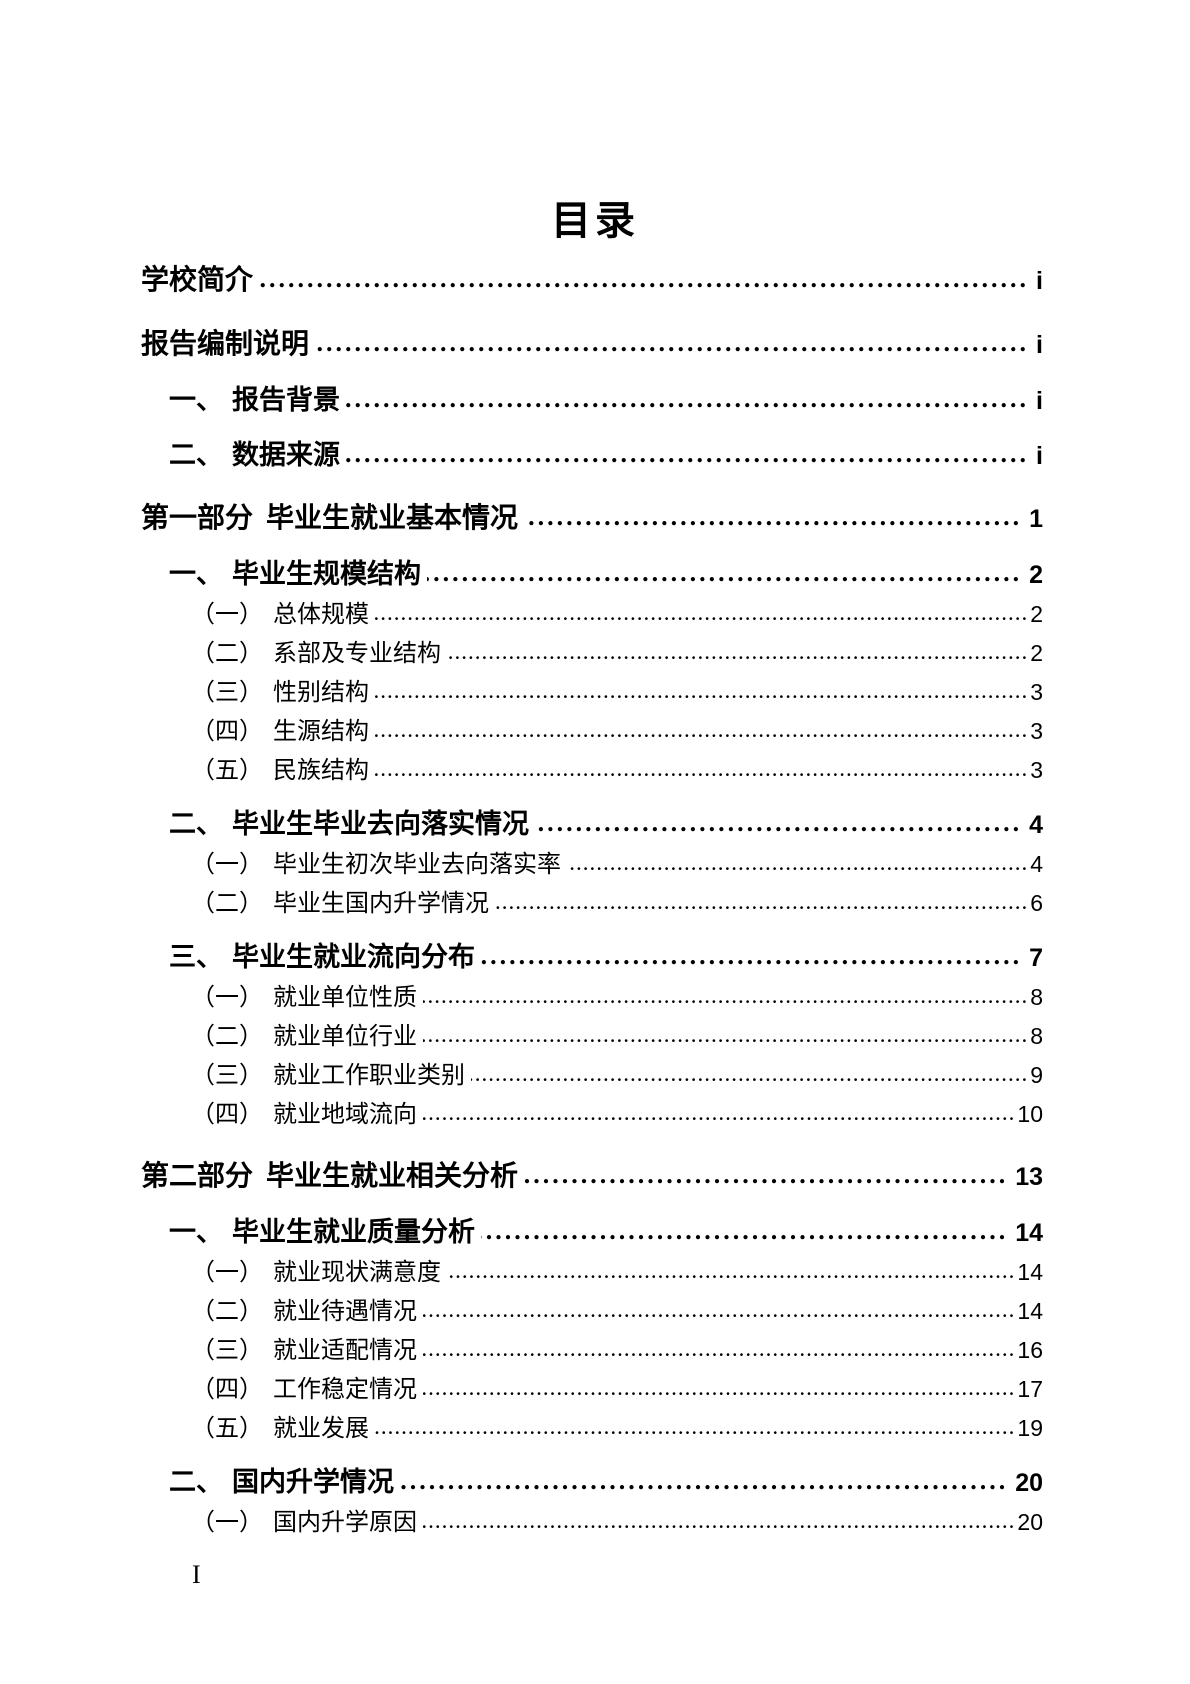  What do you see at coordinates (592, 997) in the screenshot?
I see `toc-entry: （一） 就业单位性质 8` at bounding box center [592, 997].